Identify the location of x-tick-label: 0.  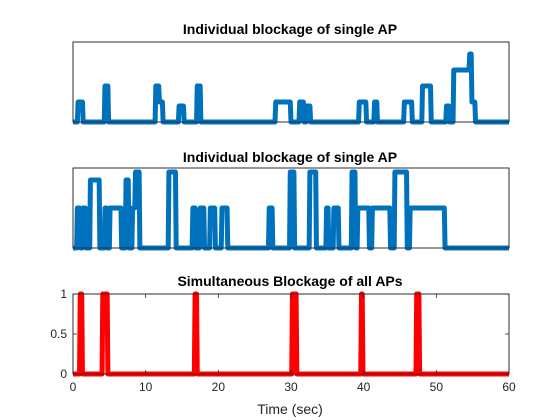
(73, 387).